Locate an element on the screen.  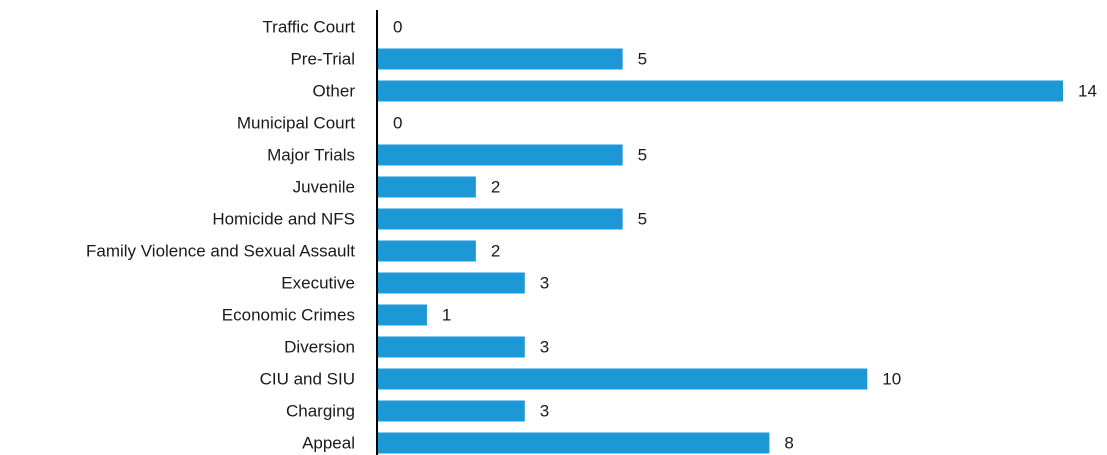
category-label: CIU and SIU is located at coordinates (307, 378).